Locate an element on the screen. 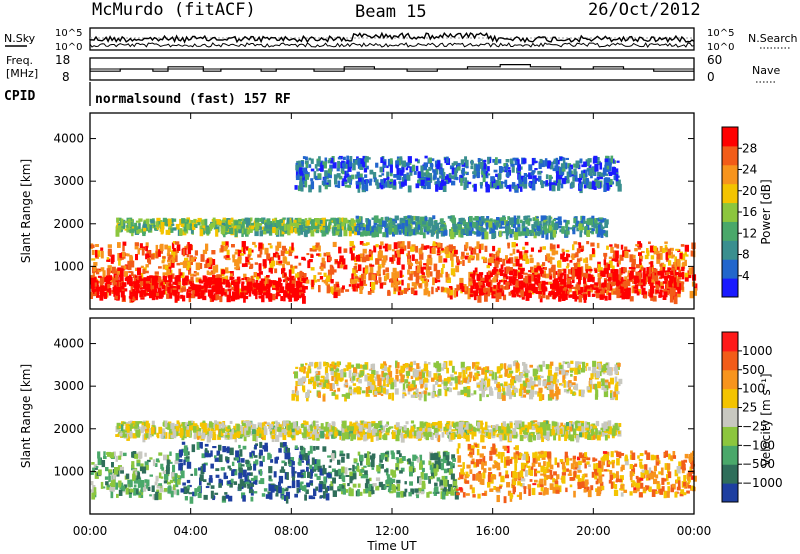 The width and height of the screenshot is (800, 554). freq-panel: Freq. [MHz] 18 8 60 0 Nave is located at coordinates (393, 68).